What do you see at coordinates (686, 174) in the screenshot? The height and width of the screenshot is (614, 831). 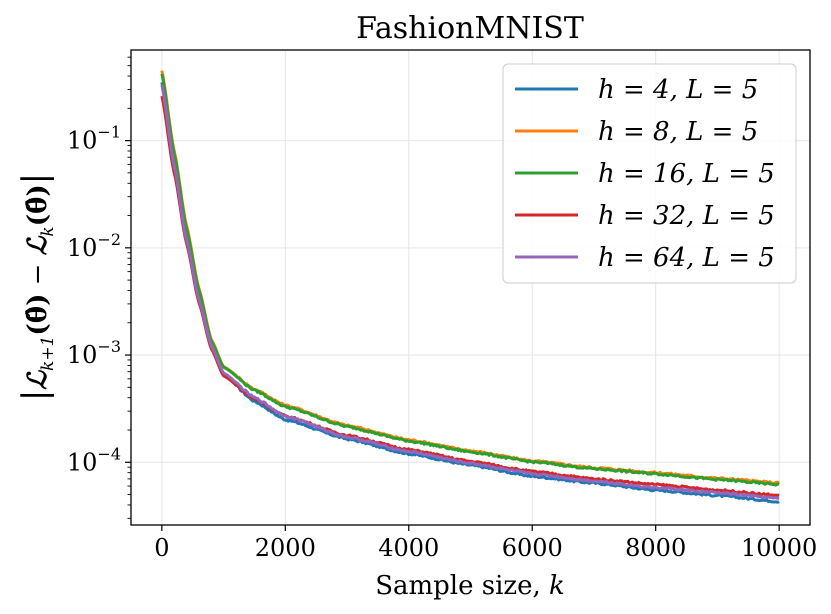 I see `legend-entry: h = 16, L = 5` at bounding box center [686, 174].